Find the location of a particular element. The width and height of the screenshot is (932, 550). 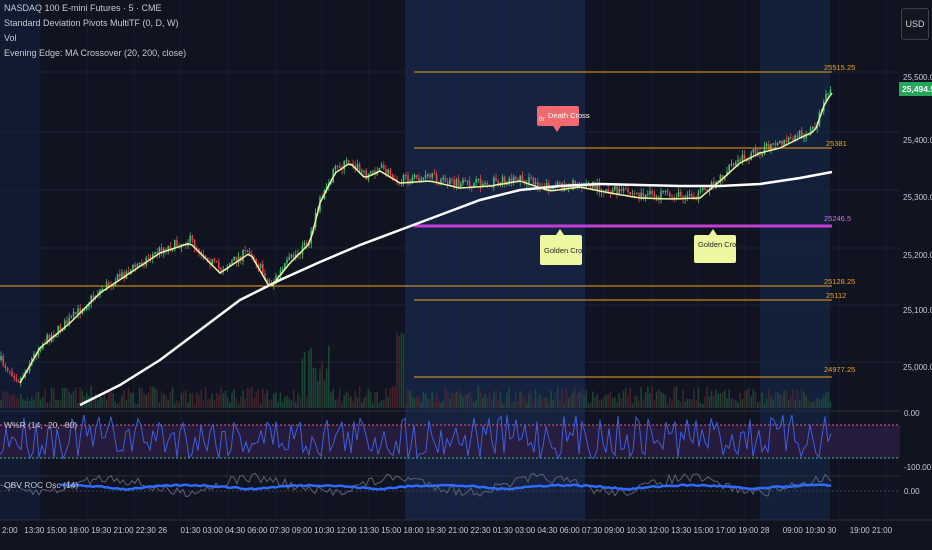

wpr-label: W%R (14, -20, -80) is located at coordinates (40, 425).